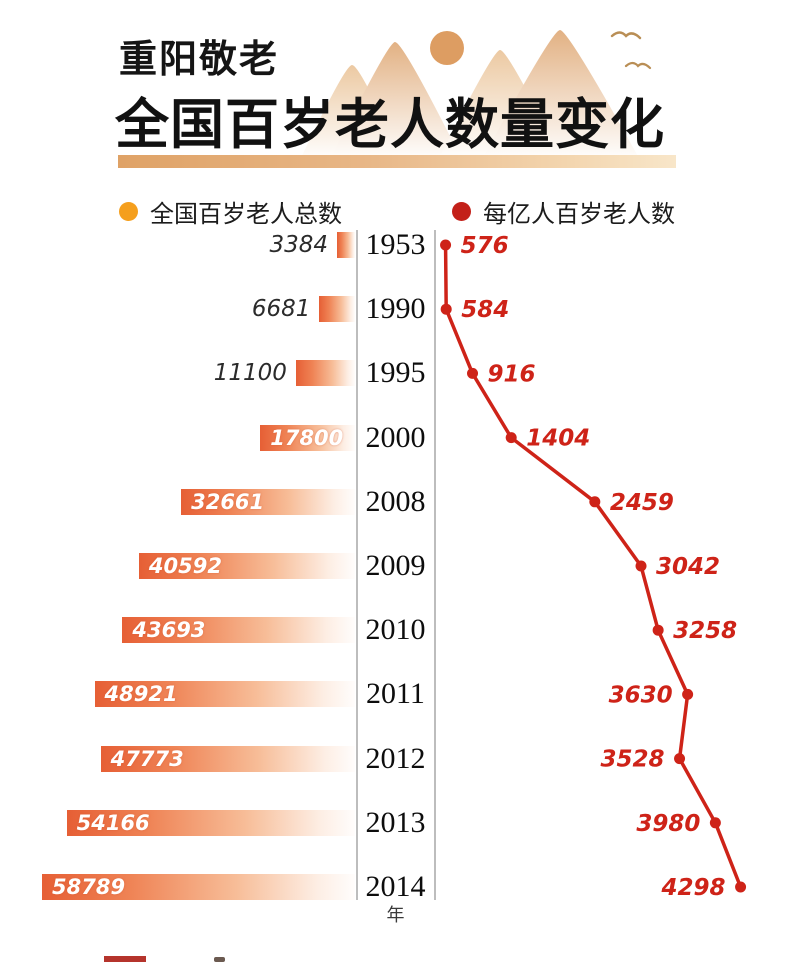 Image resolution: width=800 pixels, height=962 pixels. Describe the element at coordinates (199, 59) in the screenshot. I see `page-kicker: 重阳敬老` at that location.